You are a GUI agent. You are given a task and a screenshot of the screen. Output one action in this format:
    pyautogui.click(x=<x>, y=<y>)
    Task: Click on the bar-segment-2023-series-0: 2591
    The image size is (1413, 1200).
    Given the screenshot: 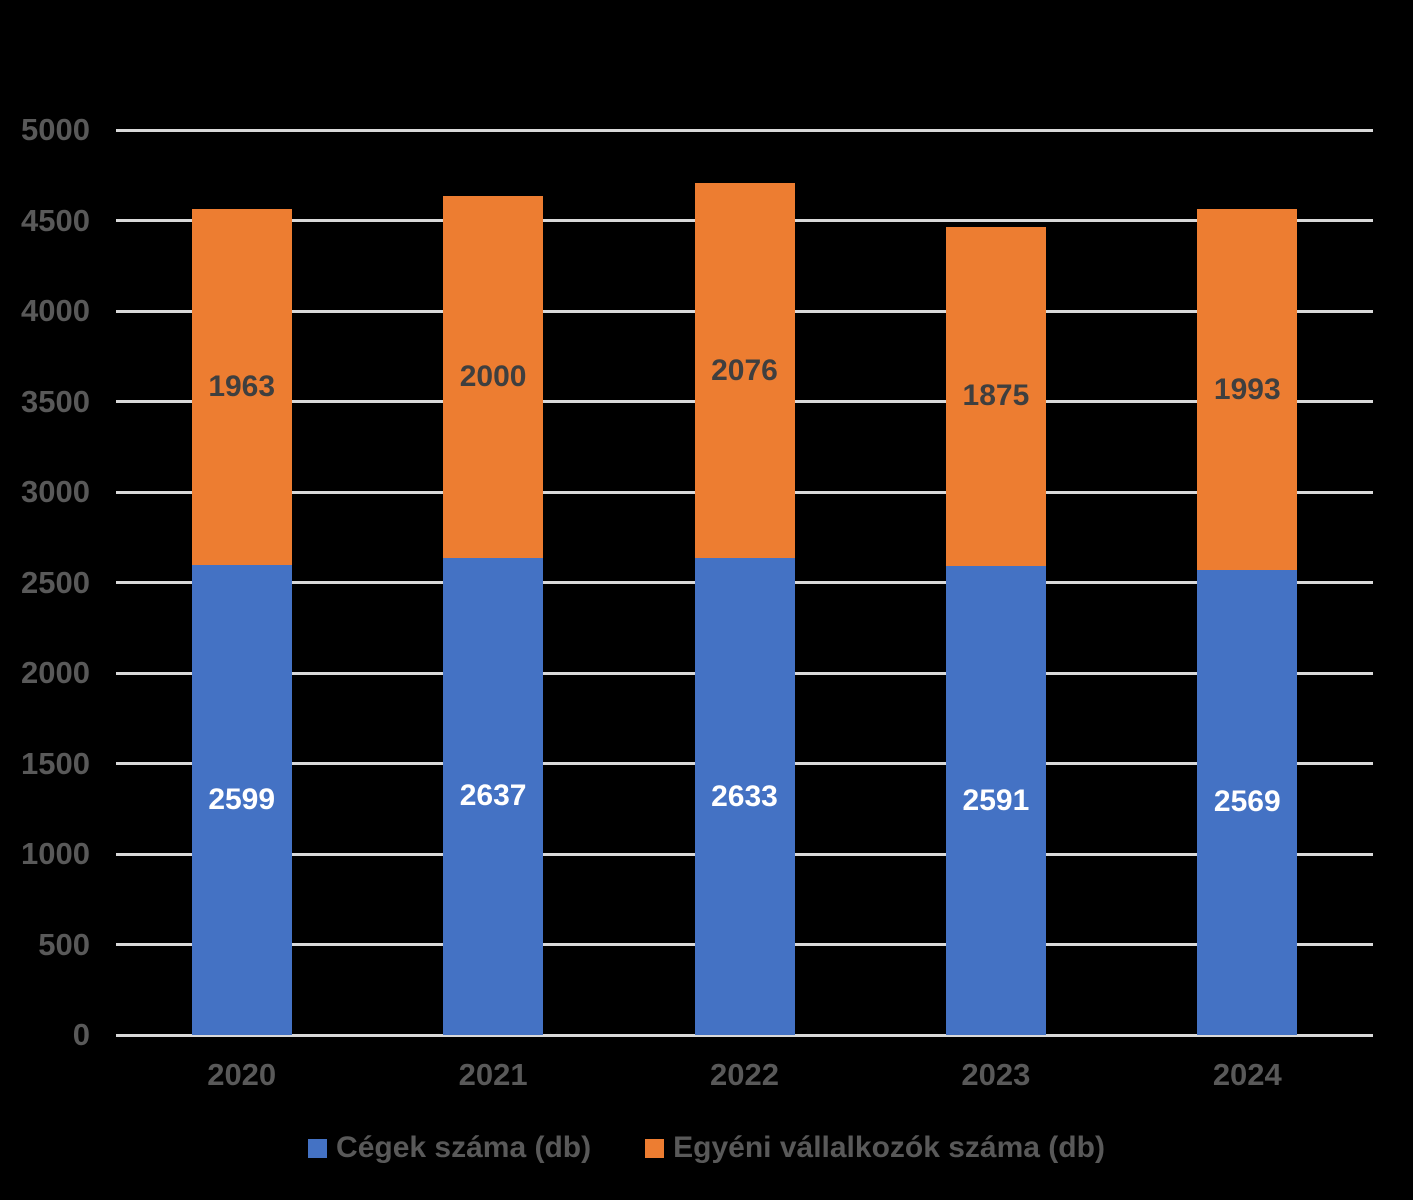 What is the action you would take?
    pyautogui.click(x=995, y=800)
    